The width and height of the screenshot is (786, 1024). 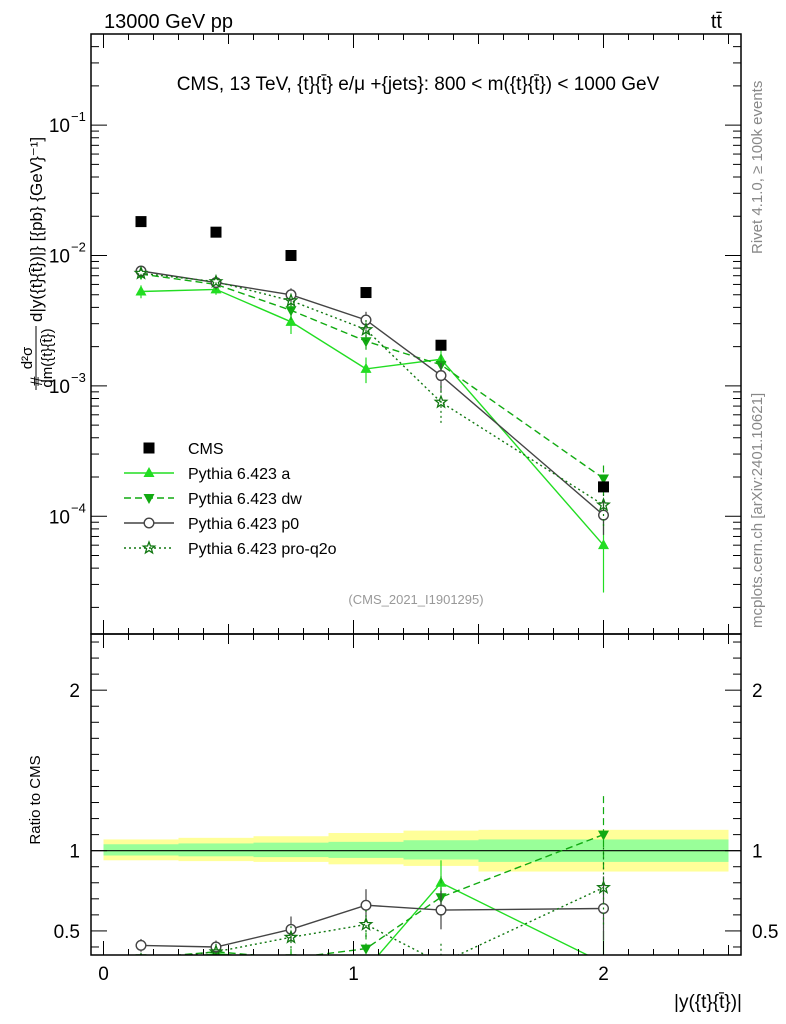 I want to click on x-axis-label: |y({t}{t̄})|, so click(x=708, y=1002).